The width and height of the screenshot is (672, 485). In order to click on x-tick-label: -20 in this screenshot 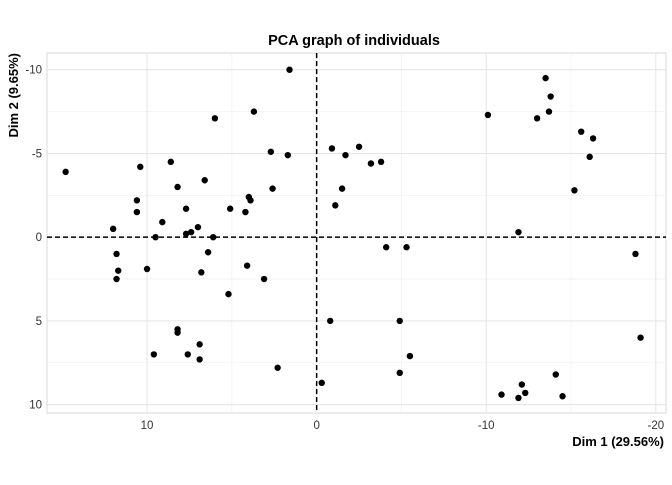, I will do `click(656, 426)`.